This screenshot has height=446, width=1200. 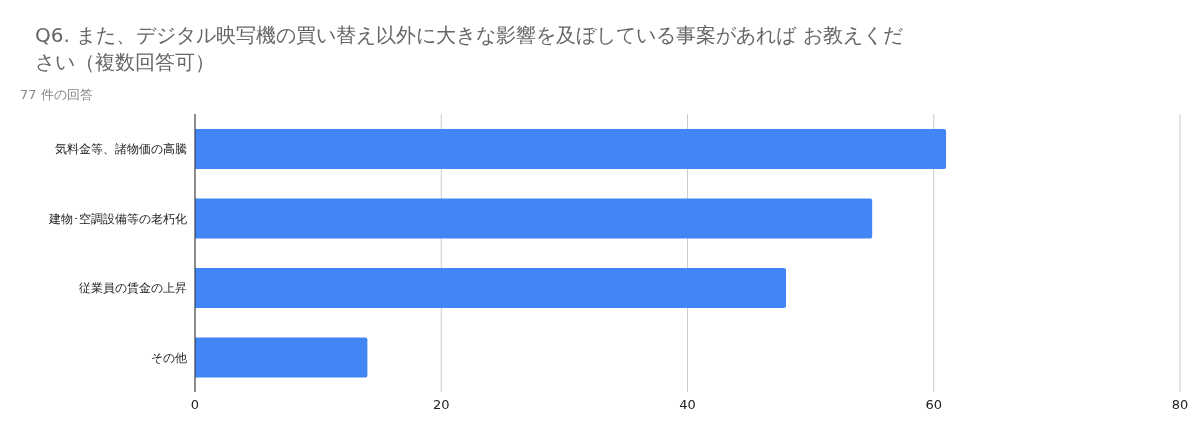 I want to click on x-tick-label: 20, so click(x=441, y=405).